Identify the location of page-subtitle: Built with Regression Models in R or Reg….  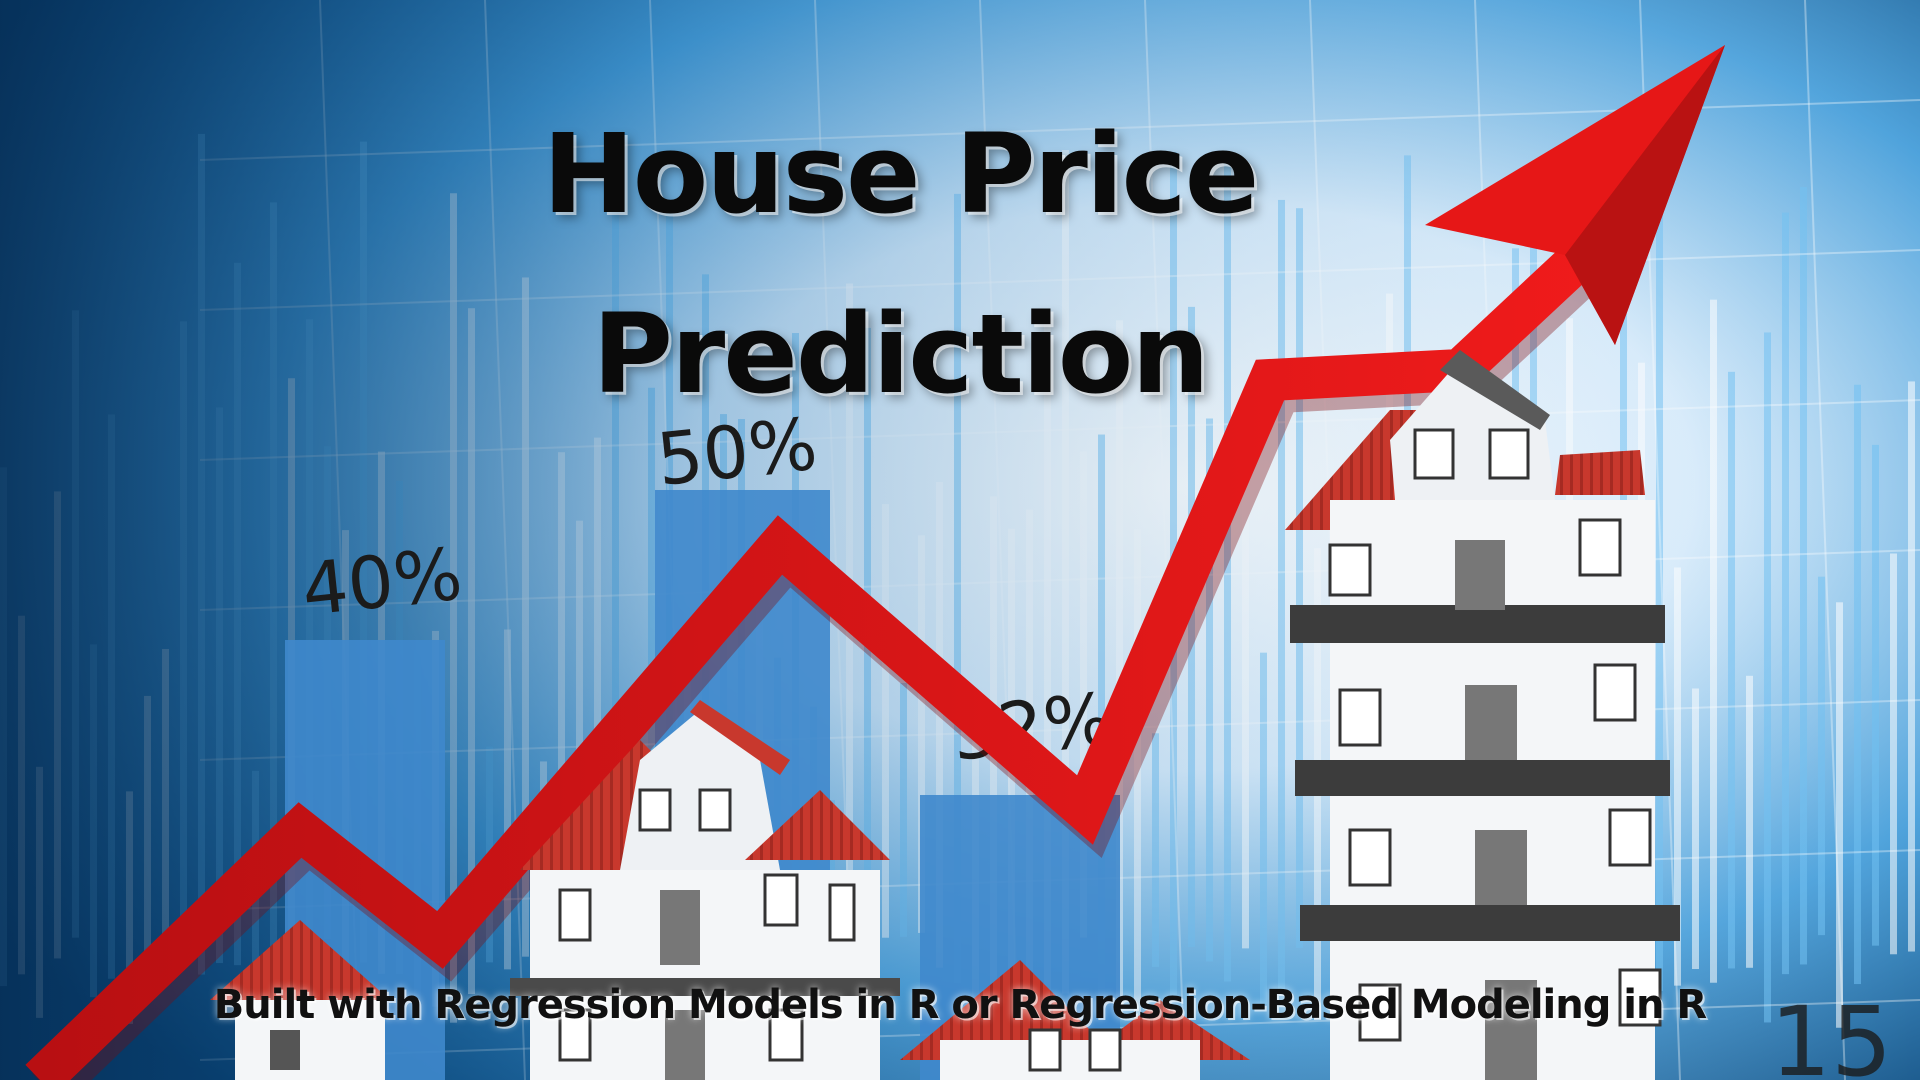
(960, 1005).